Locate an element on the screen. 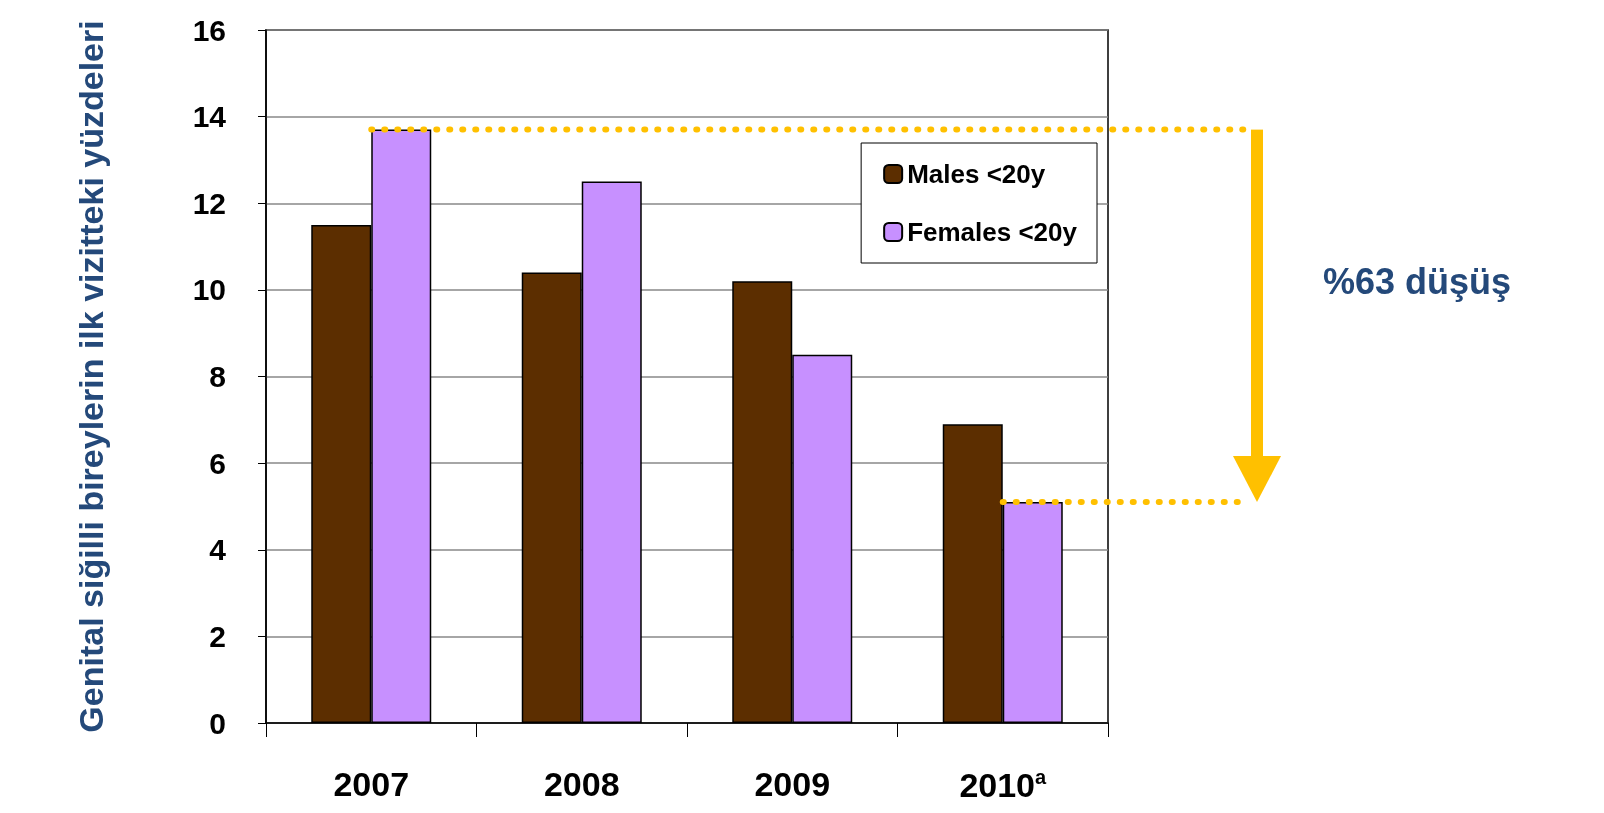 Image resolution: width=1604 pixels, height=813 pixels. x-tick-label: 2007 is located at coordinates (371, 784).